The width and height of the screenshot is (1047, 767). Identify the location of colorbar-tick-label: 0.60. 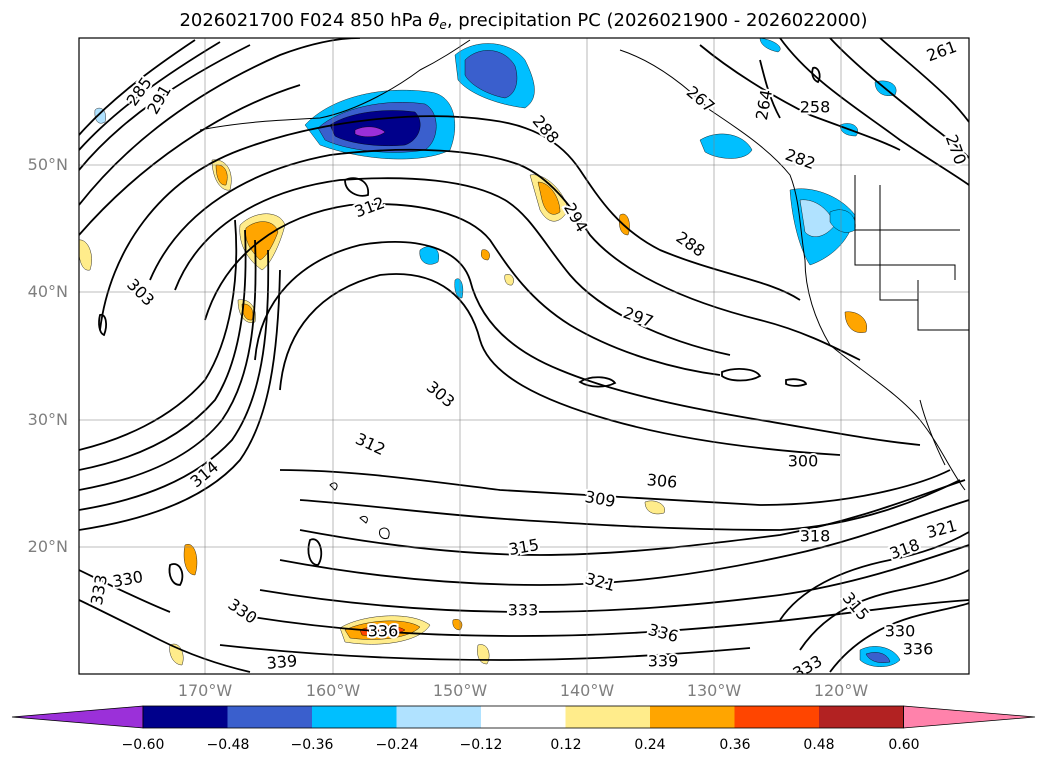
(904, 745).